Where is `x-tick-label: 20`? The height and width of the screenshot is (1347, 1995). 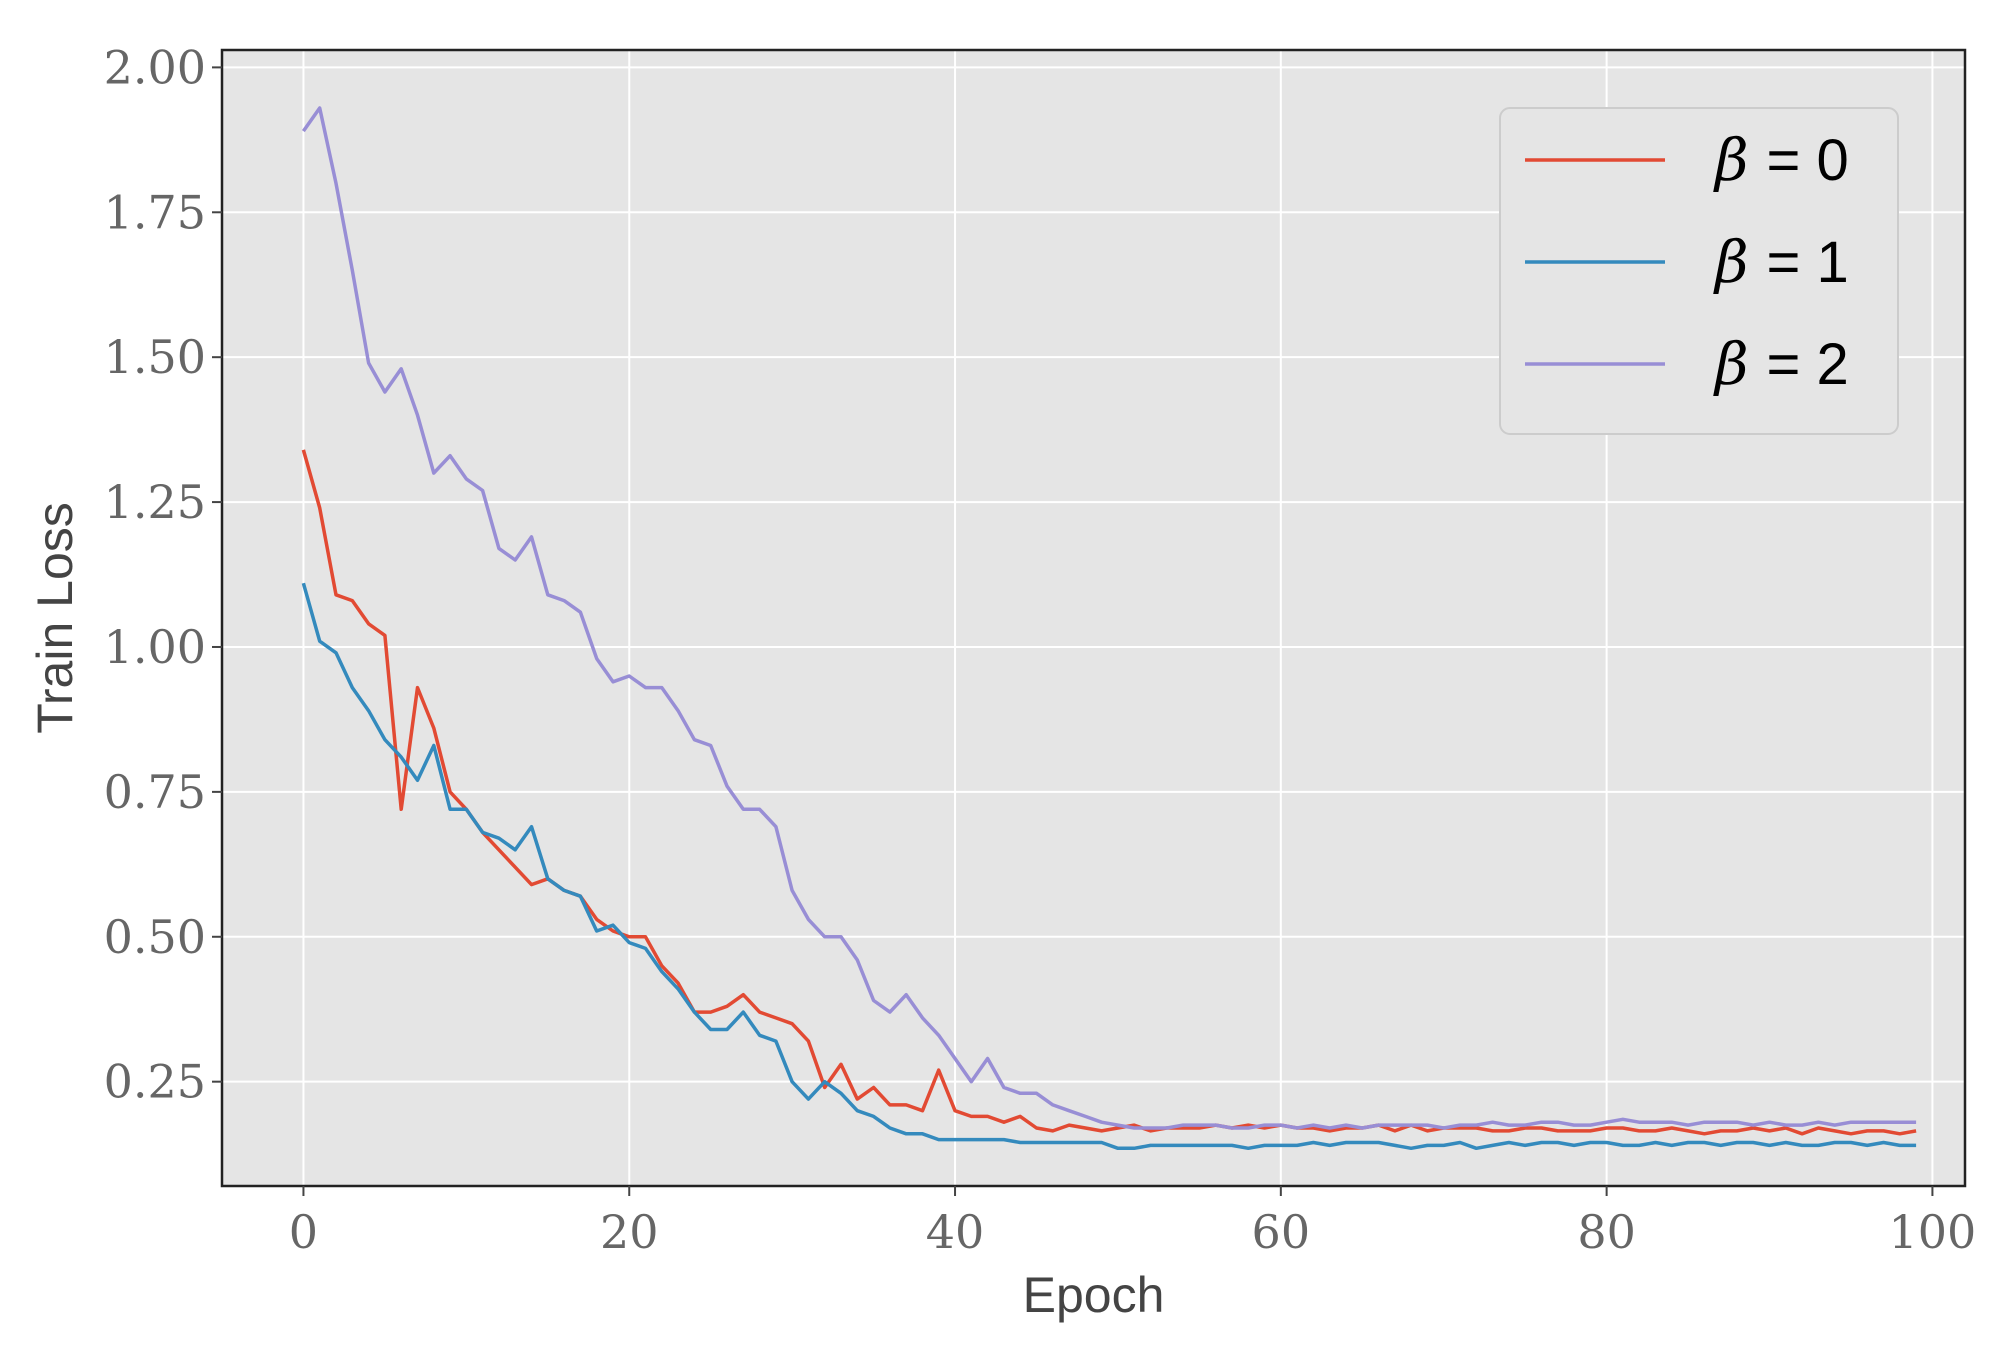 x-tick-label: 20 is located at coordinates (629, 1232).